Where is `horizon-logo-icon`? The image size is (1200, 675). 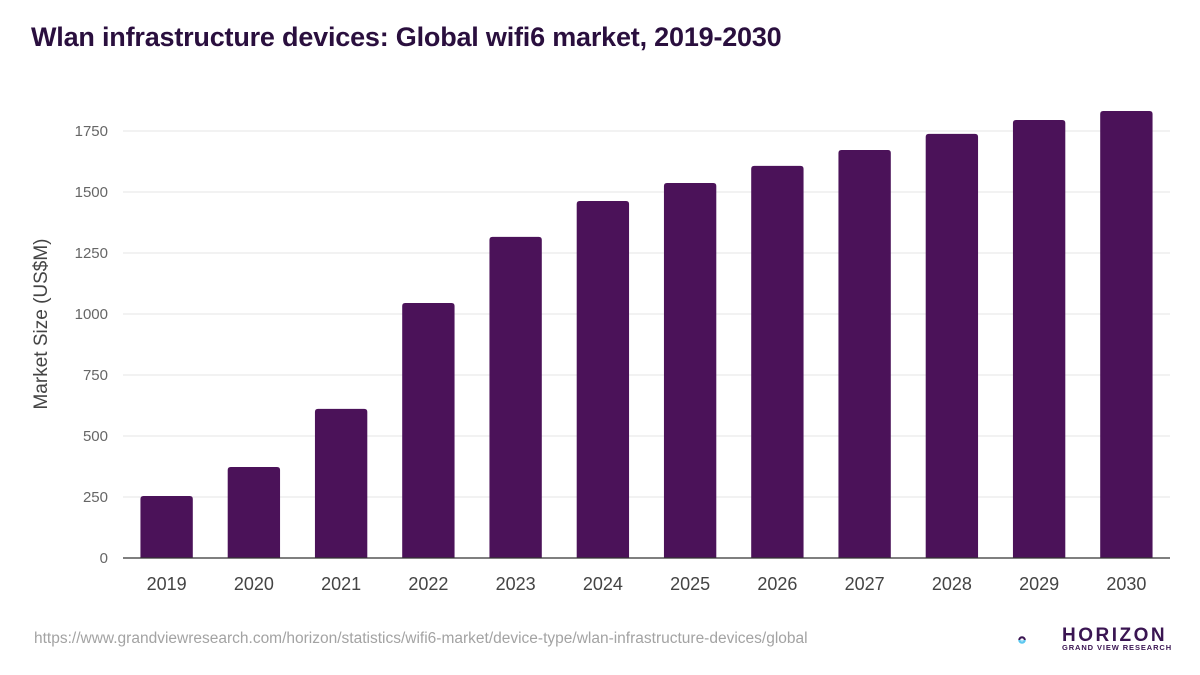
horizon-logo-icon is located at coordinates (1022, 640).